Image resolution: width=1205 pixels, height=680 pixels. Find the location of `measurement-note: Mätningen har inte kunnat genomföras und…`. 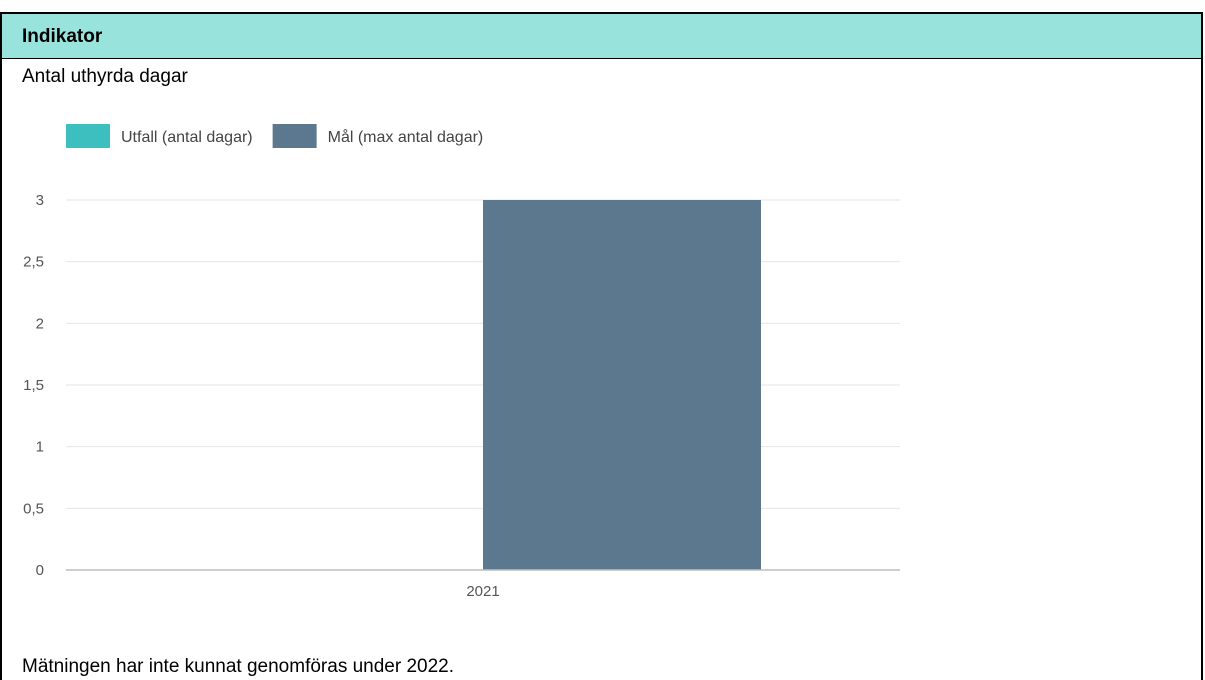

measurement-note: Mätningen har inte kunnat genomföras und… is located at coordinates (238, 666).